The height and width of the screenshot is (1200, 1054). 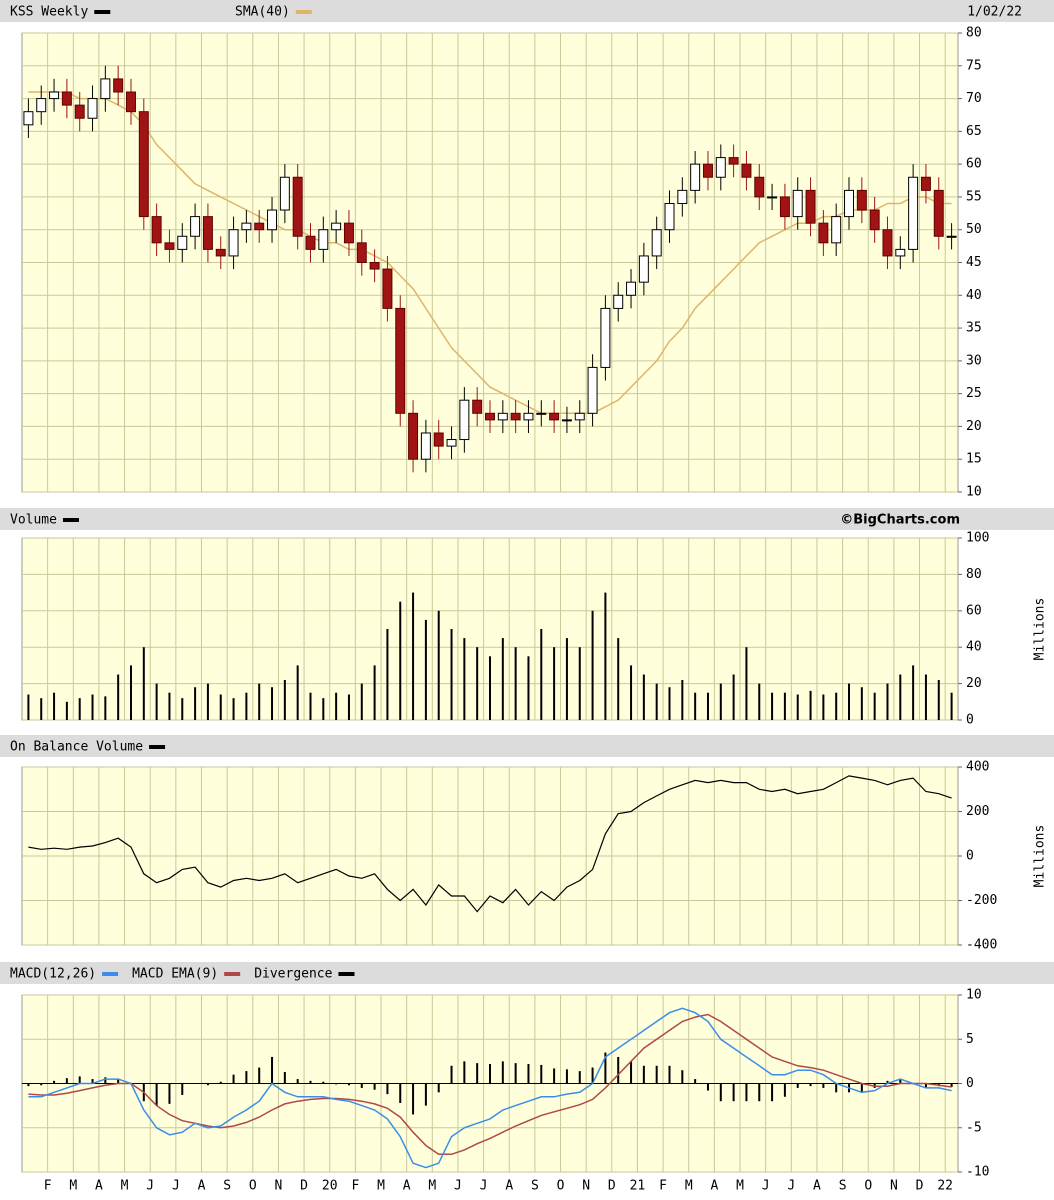 I want to click on x-tick-label: 22, so click(x=945, y=1186).